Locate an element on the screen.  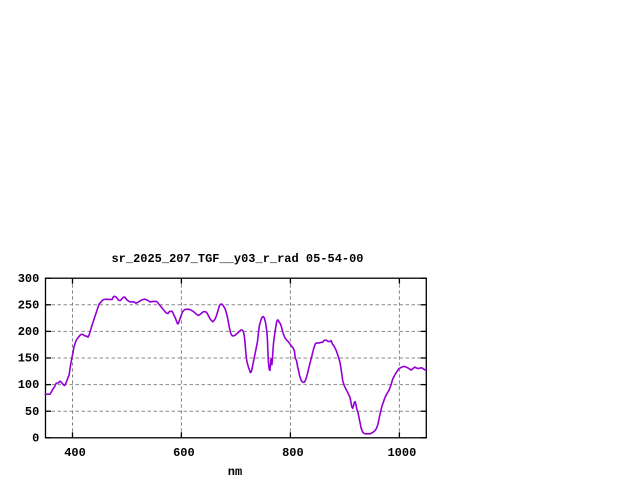
svg-text: 100 is located at coordinates (29, 385).